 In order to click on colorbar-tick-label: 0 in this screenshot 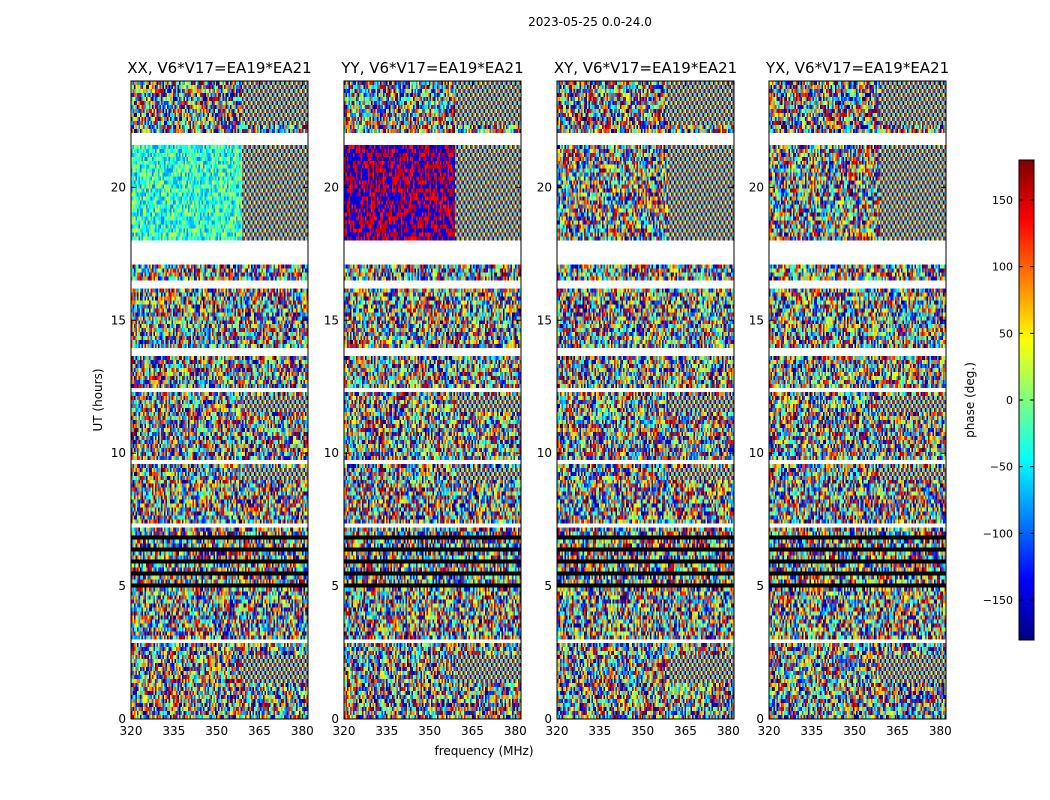, I will do `click(1009, 400)`.